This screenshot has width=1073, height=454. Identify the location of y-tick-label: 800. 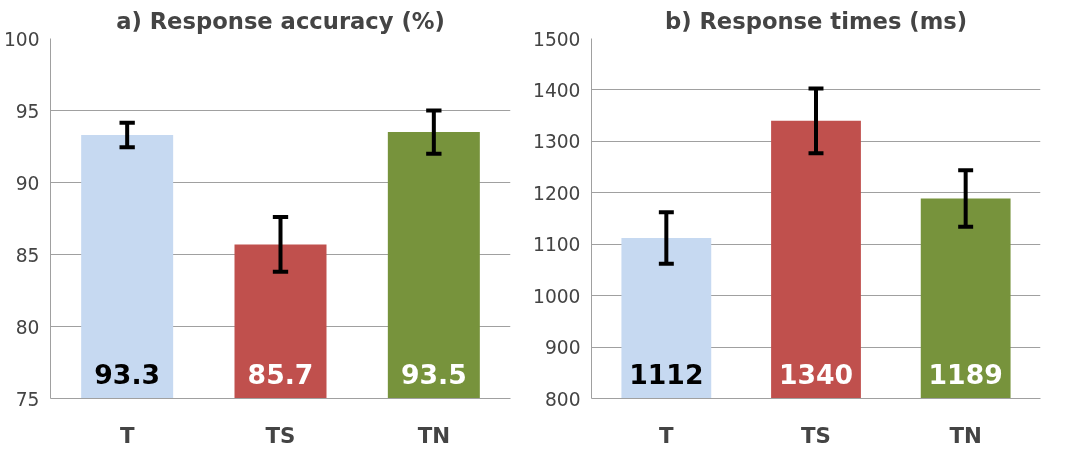
(562, 399).